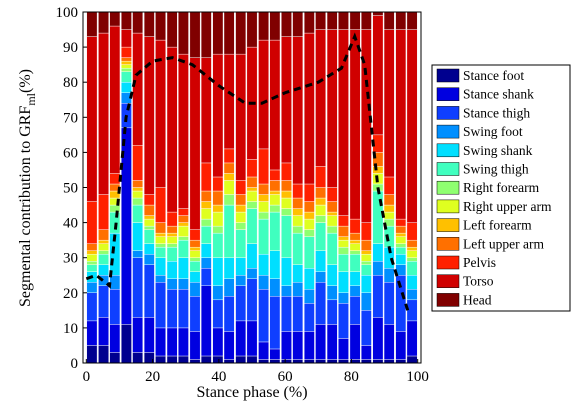  What do you see at coordinates (70, 224) in the screenshot?
I see `y-tick-label: 40` at bounding box center [70, 224].